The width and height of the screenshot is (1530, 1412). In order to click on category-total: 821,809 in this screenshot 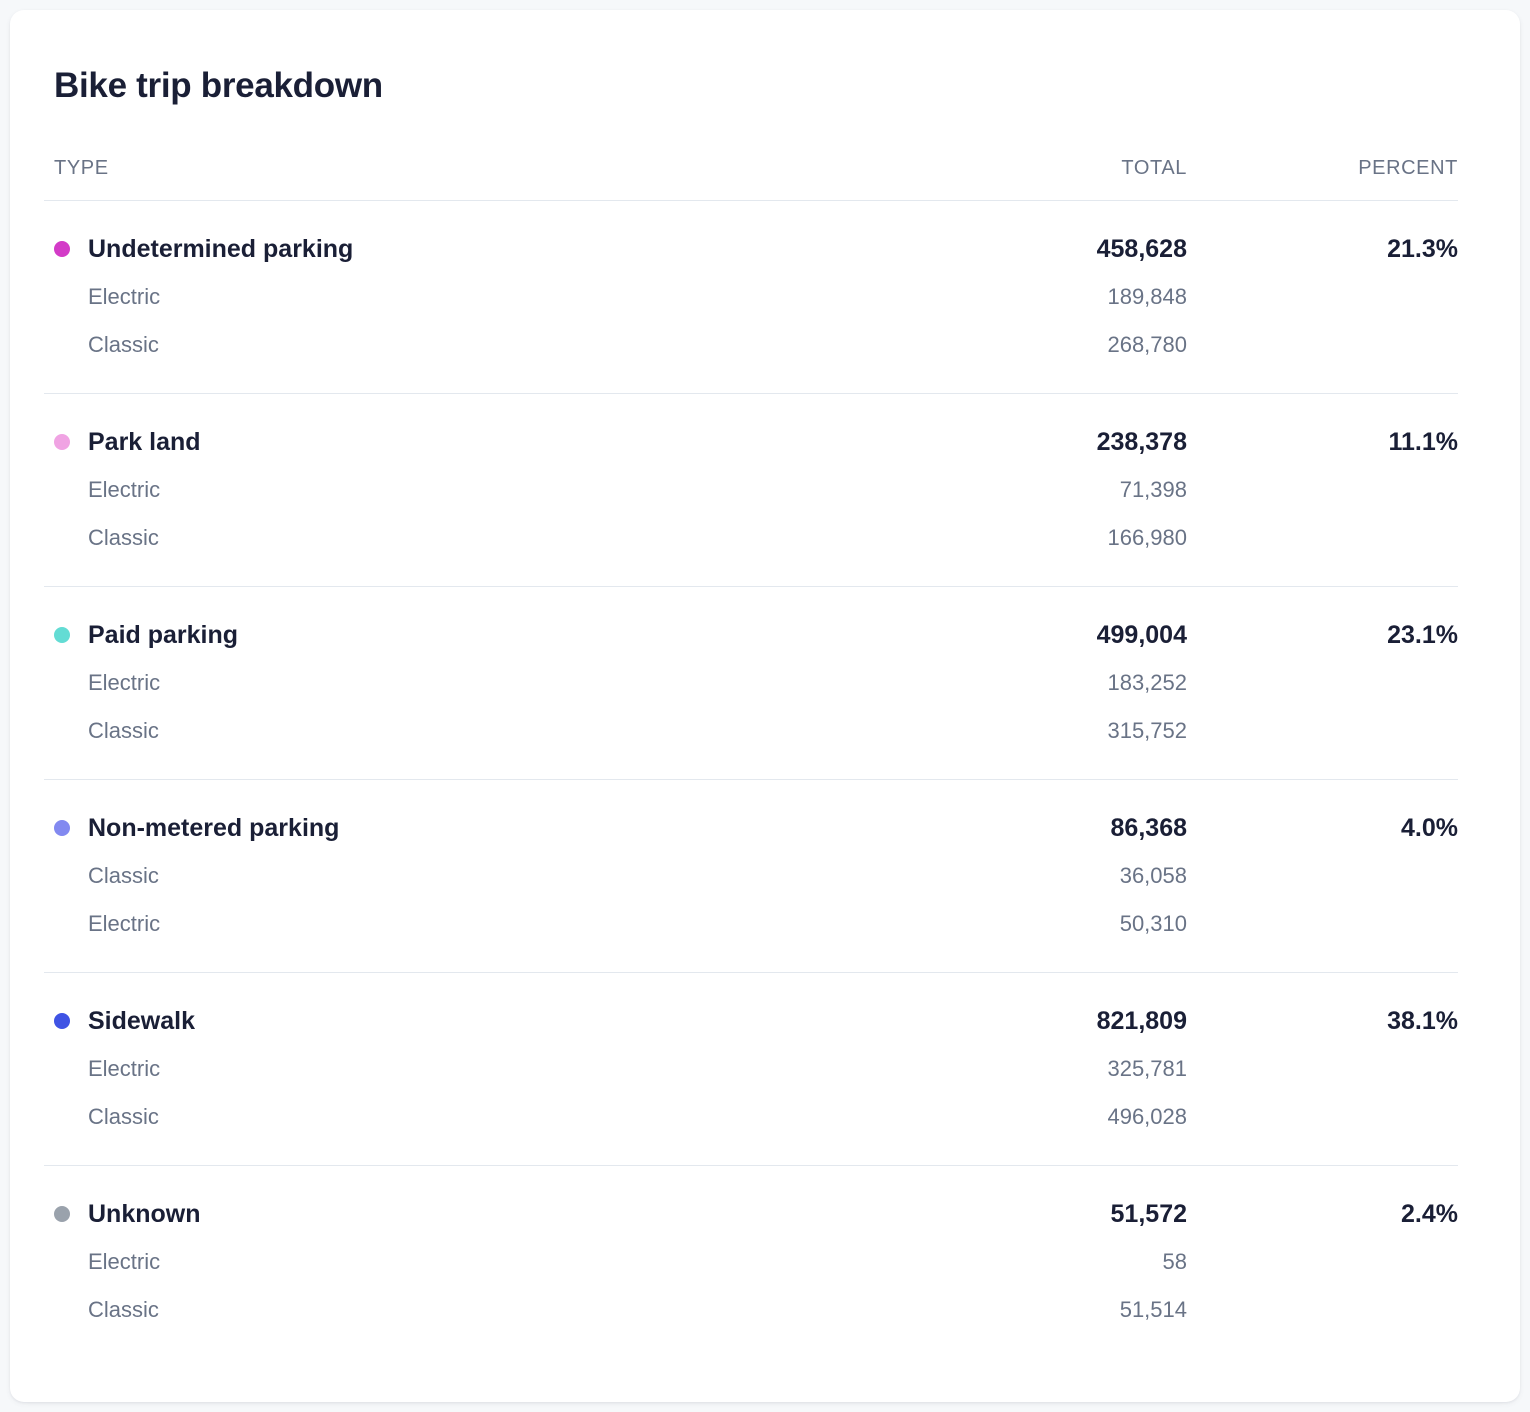, I will do `click(1141, 1020)`.